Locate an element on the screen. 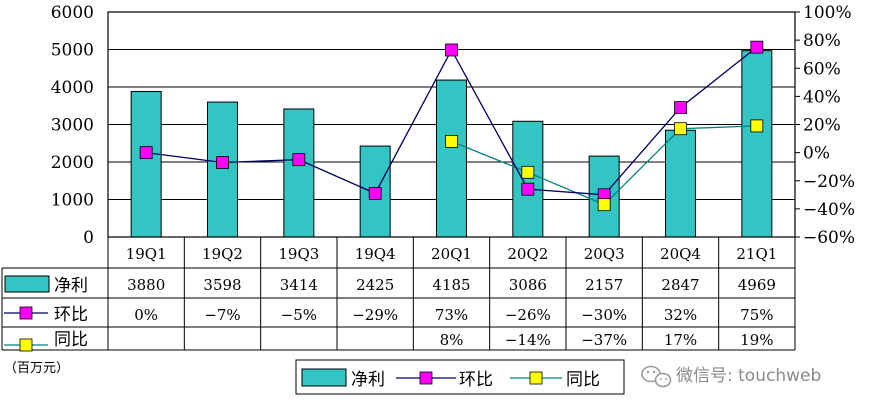  mom-point-19Q2 is located at coordinates (222, 162).